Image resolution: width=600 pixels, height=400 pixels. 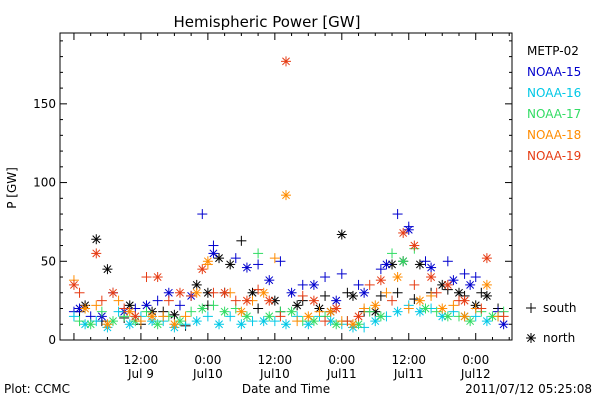 I want to click on chart-title: Hemispheric Power [GW], so click(x=267, y=22).